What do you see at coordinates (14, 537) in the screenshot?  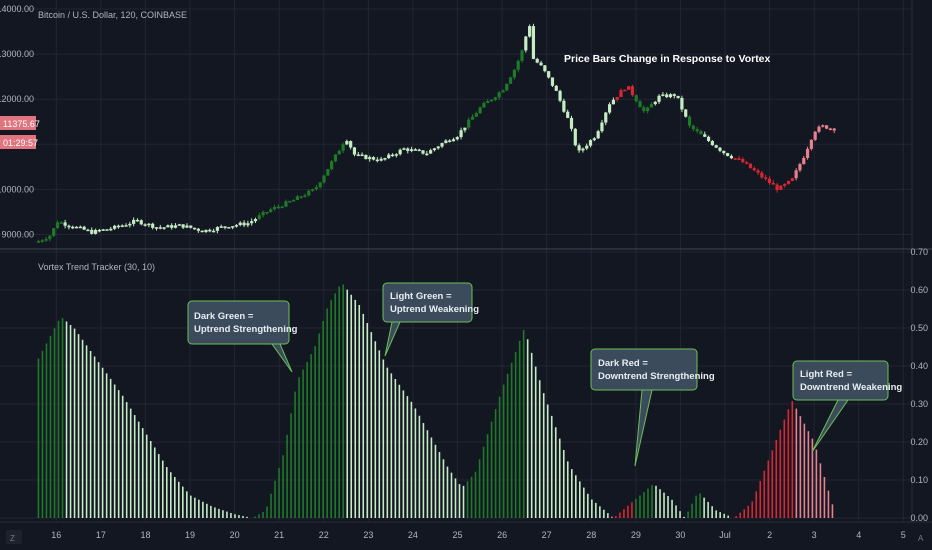 I see `scale-z-button: Z` at bounding box center [14, 537].